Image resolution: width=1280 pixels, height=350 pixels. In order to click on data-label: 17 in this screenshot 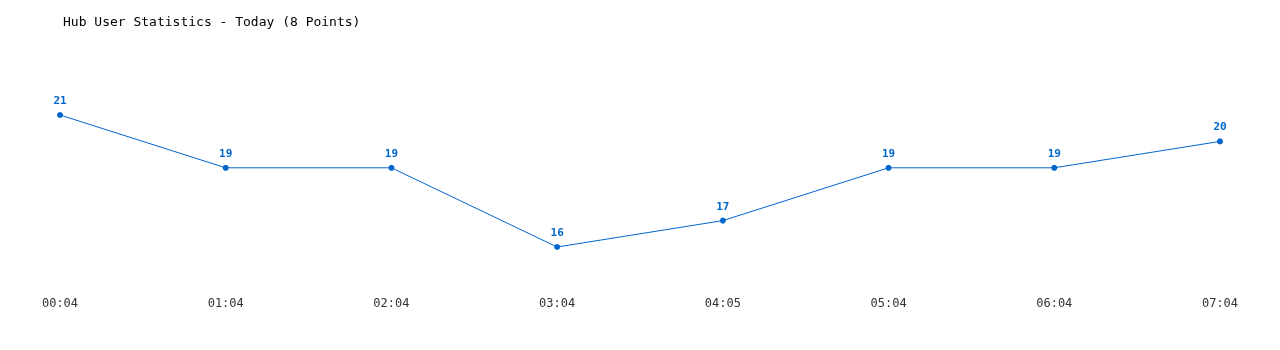, I will do `click(723, 206)`.